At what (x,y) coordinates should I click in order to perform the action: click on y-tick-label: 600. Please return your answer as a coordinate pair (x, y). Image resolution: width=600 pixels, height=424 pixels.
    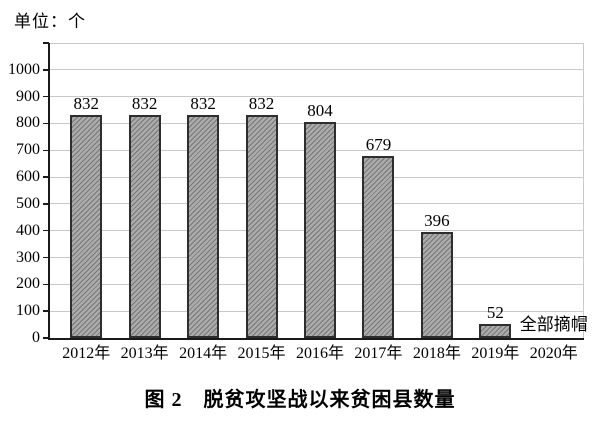
    Looking at the image, I should click on (28, 177).